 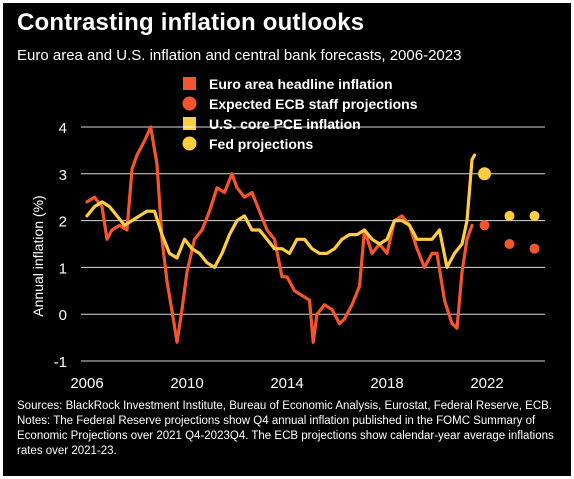 I want to click on chart-title: Contrasting inflation outlooks, so click(x=191, y=22).